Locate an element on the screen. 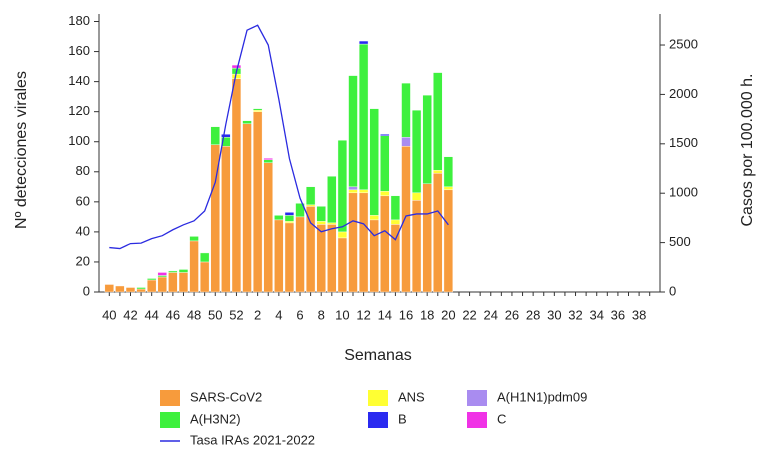 The image size is (761, 458). legend-label: Tasa IRAs 2021-2022 is located at coordinates (252, 439).